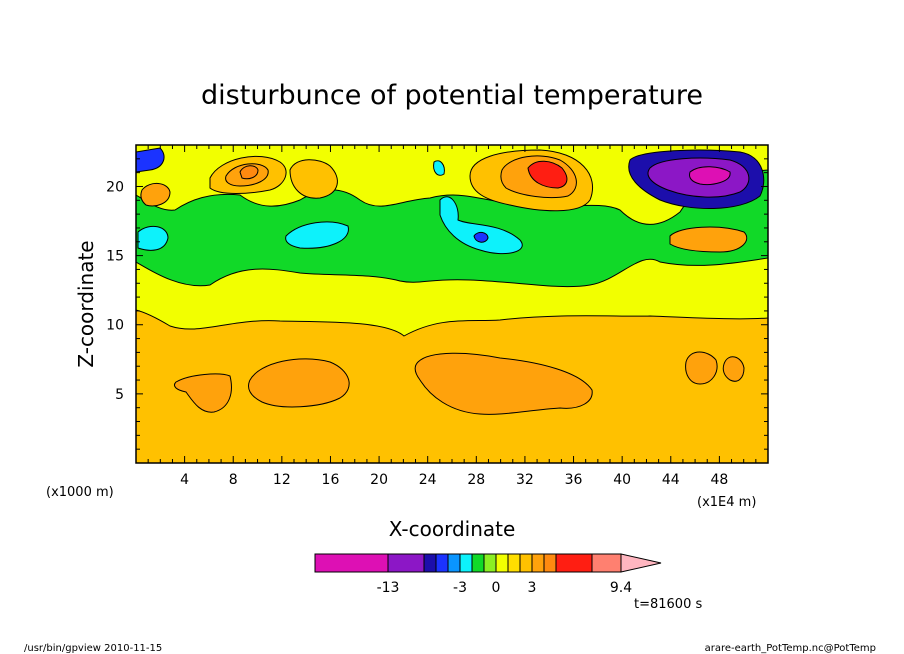 This screenshot has height=654, width=904. I want to click on field-warm-9-peak, so click(249, 172).